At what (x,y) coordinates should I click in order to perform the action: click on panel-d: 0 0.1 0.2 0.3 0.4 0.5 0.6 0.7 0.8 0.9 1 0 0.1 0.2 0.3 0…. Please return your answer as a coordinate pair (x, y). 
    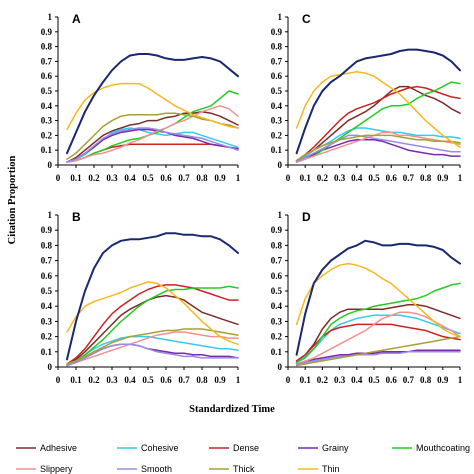
    Looking at the image, I should click on (367, 297).